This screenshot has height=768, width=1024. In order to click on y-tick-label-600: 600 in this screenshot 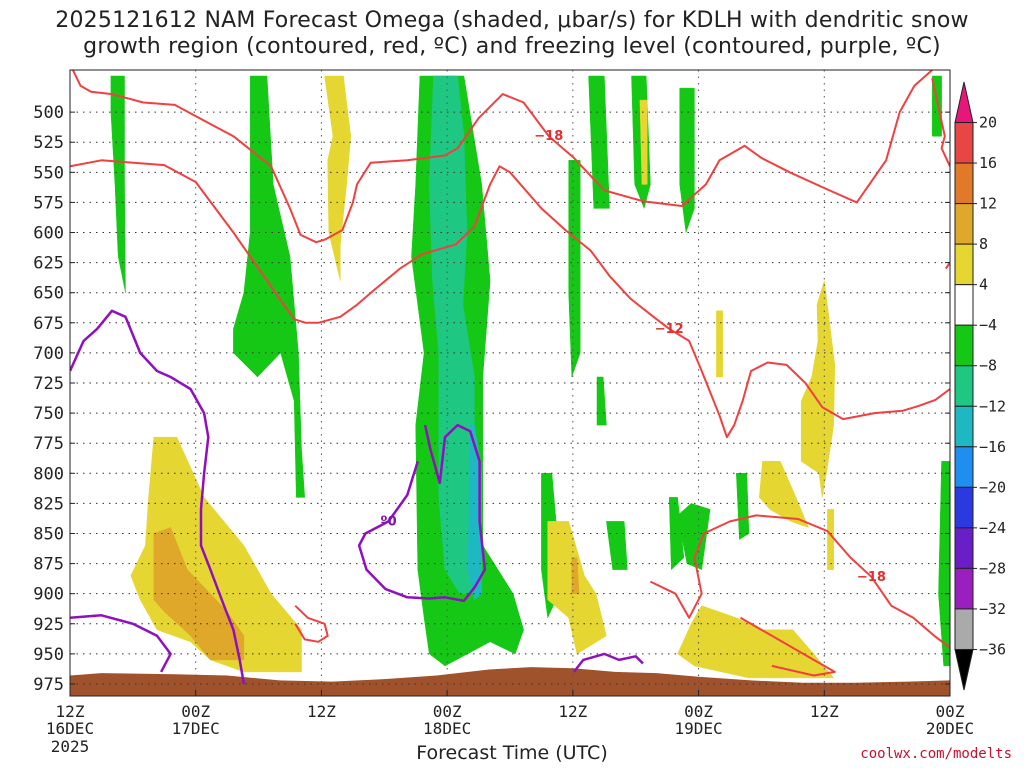, I will do `click(48, 234)`.